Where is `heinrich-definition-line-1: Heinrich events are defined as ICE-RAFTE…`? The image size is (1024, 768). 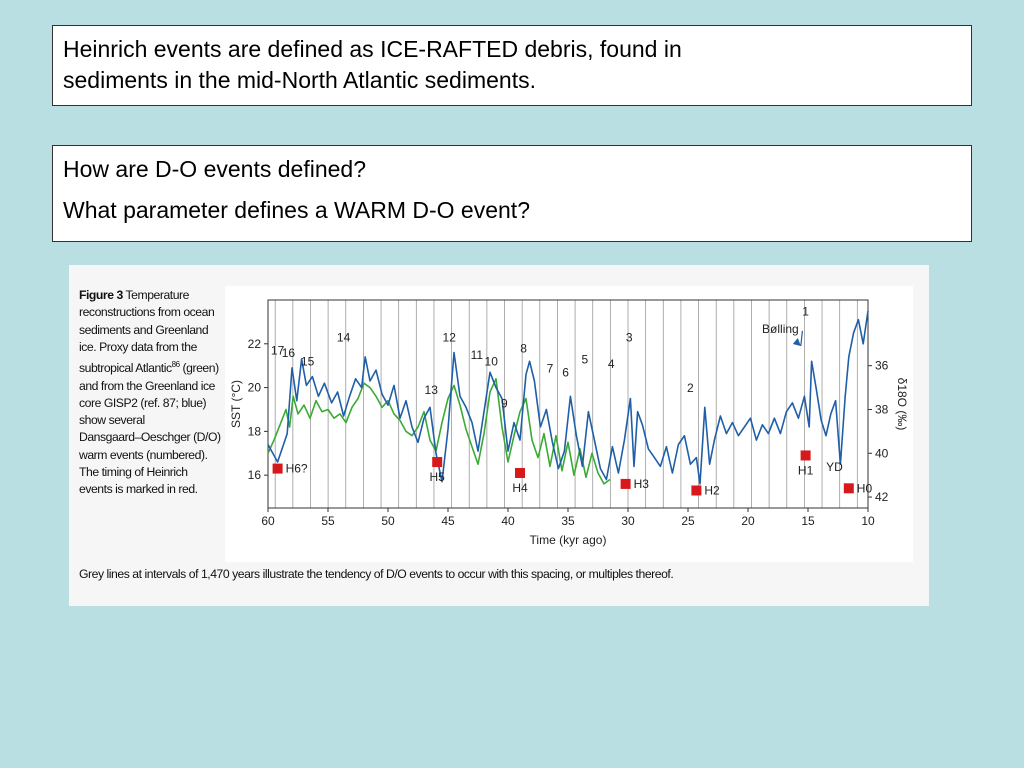 heinrich-definition-line-1: Heinrich events are defined as ICE-RAFTE… is located at coordinates (372, 49).